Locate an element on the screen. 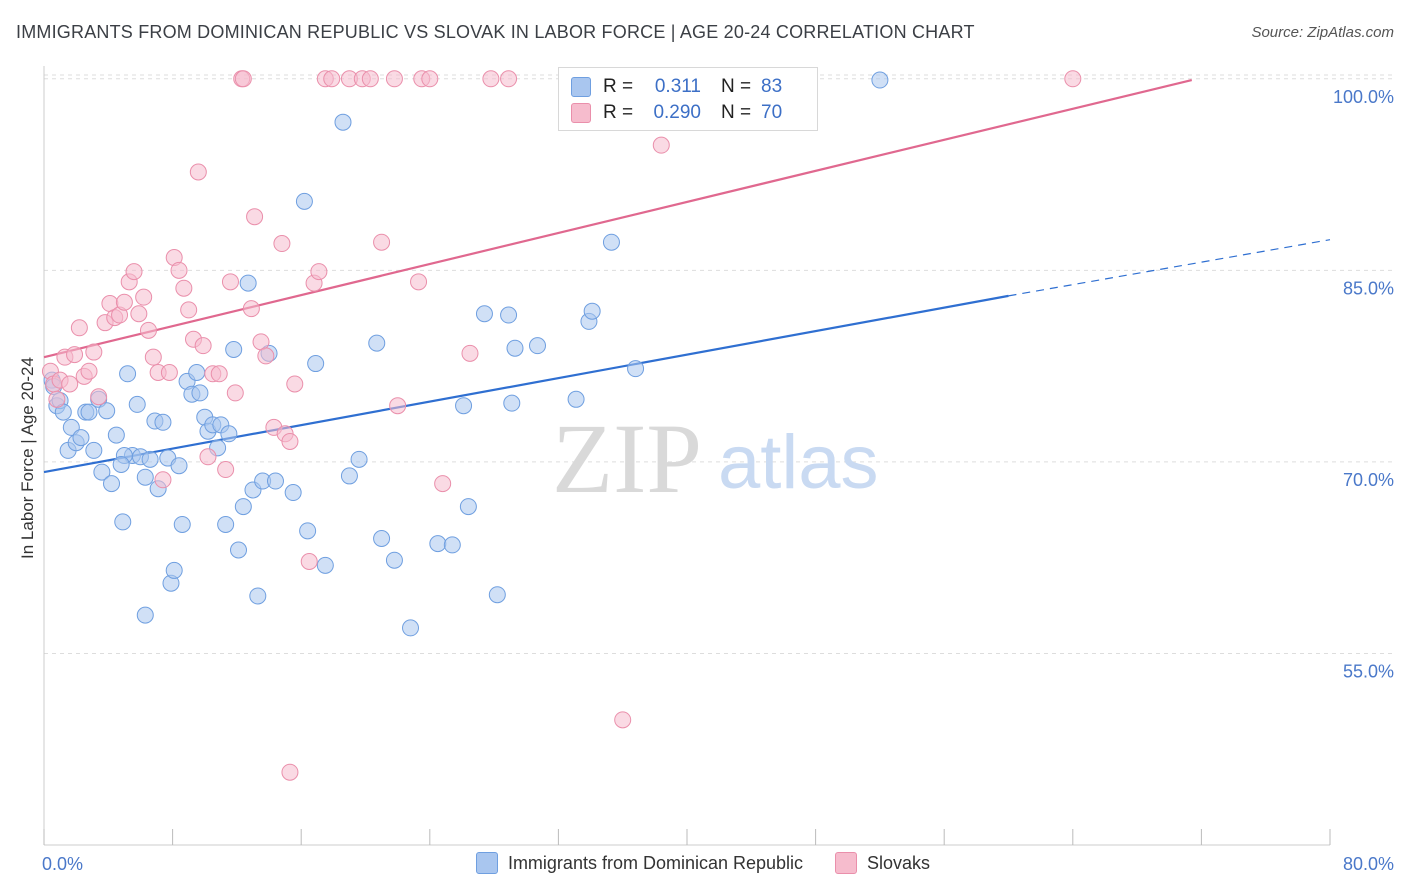  x-tick-label-min: 0.0% is located at coordinates (62, 864).